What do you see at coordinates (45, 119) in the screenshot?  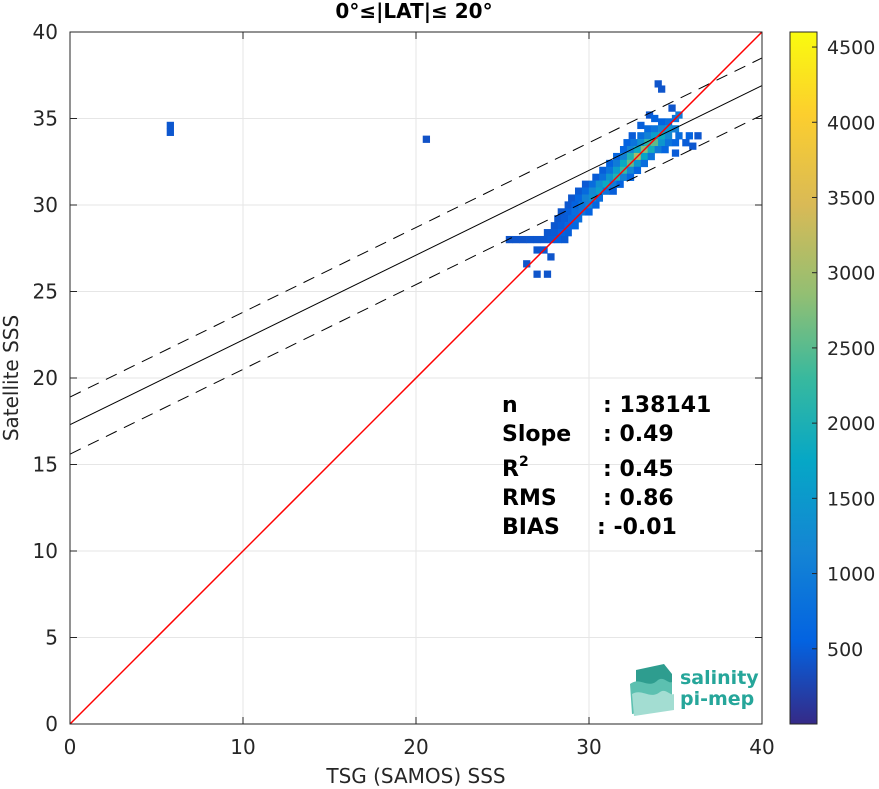 I see `y-tick-label: 35` at bounding box center [45, 119].